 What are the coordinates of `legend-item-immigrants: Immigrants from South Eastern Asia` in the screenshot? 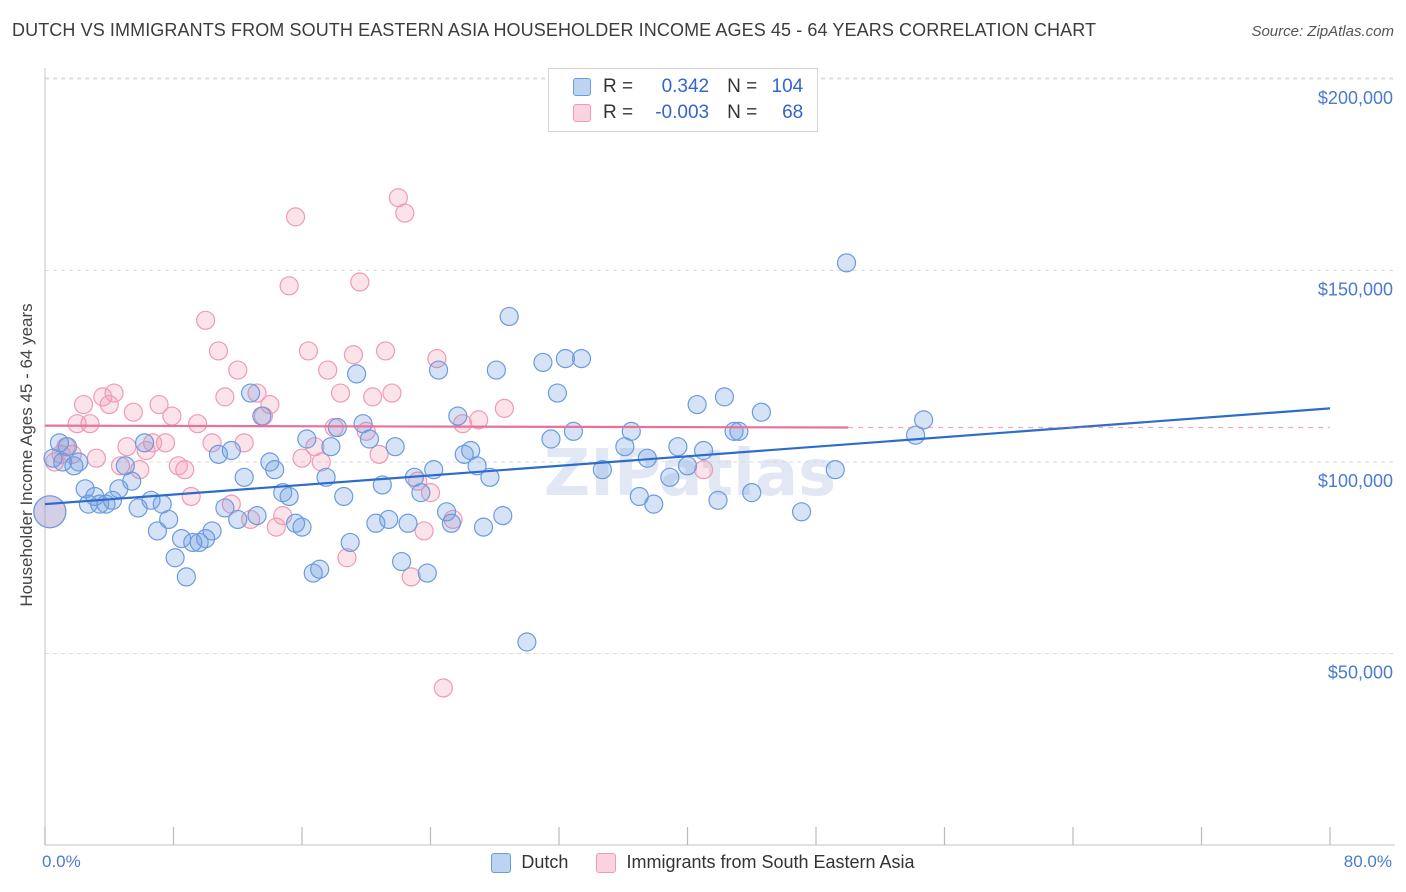 It's located at (755, 862).